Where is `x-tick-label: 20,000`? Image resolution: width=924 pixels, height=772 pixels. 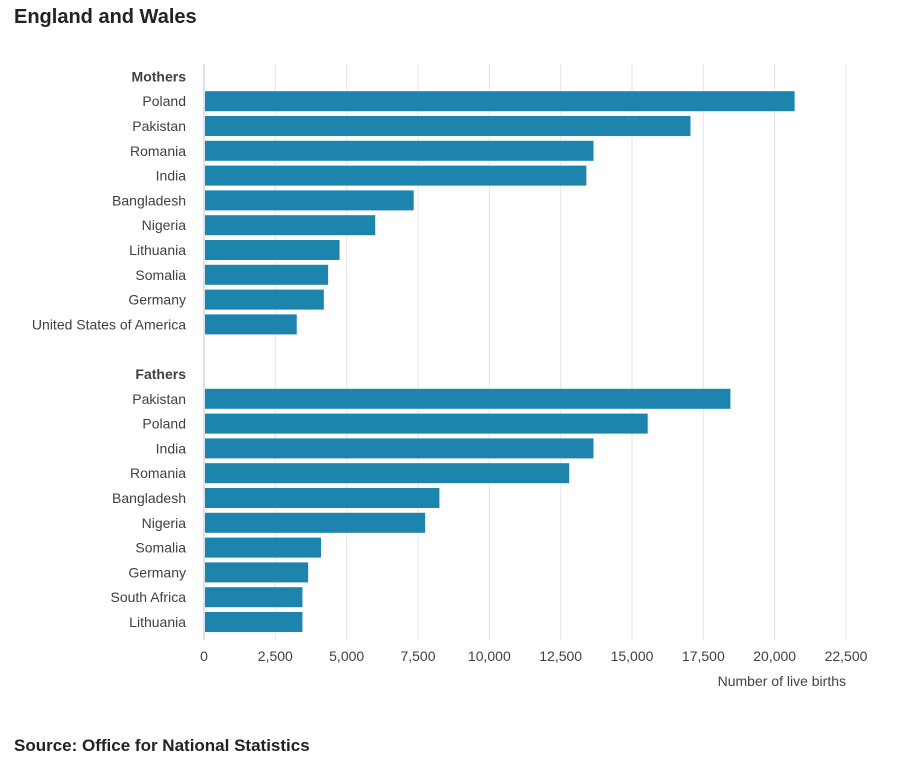
x-tick-label: 20,000 is located at coordinates (774, 656).